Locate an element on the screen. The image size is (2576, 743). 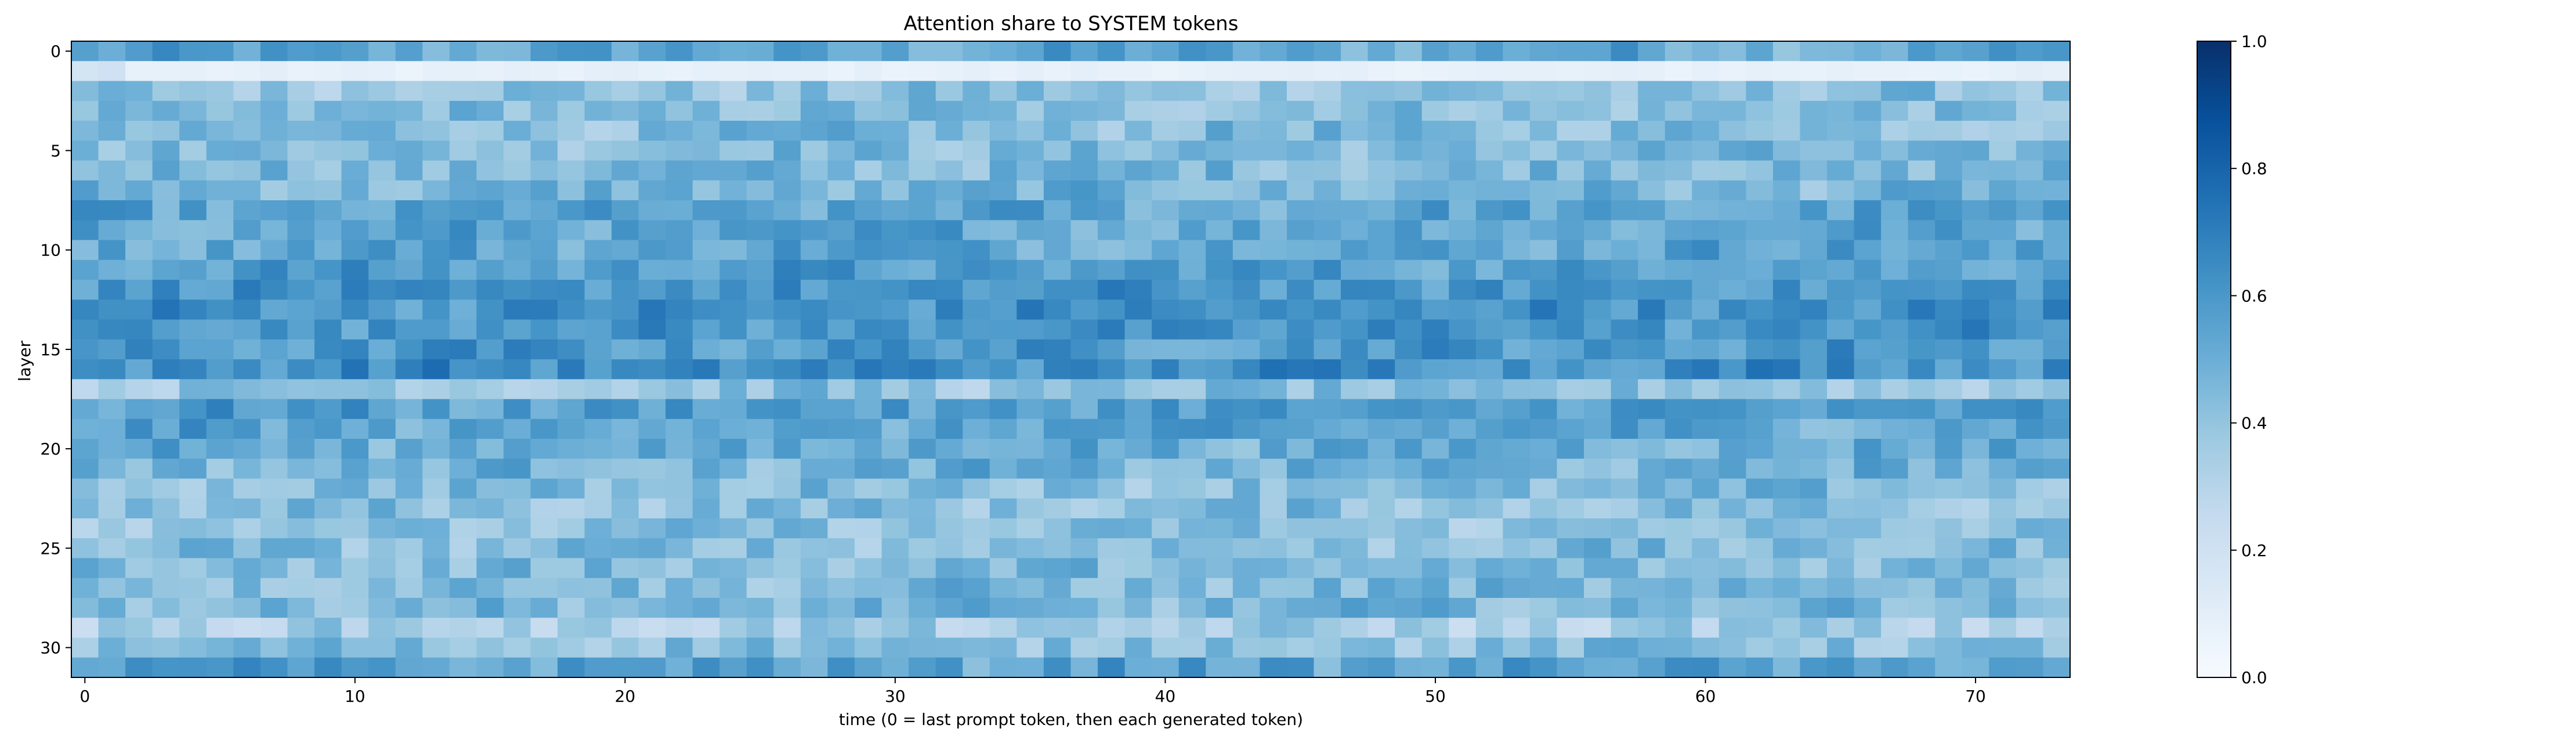
colorbar-tick-label: 0.4 is located at coordinates (2254, 423).